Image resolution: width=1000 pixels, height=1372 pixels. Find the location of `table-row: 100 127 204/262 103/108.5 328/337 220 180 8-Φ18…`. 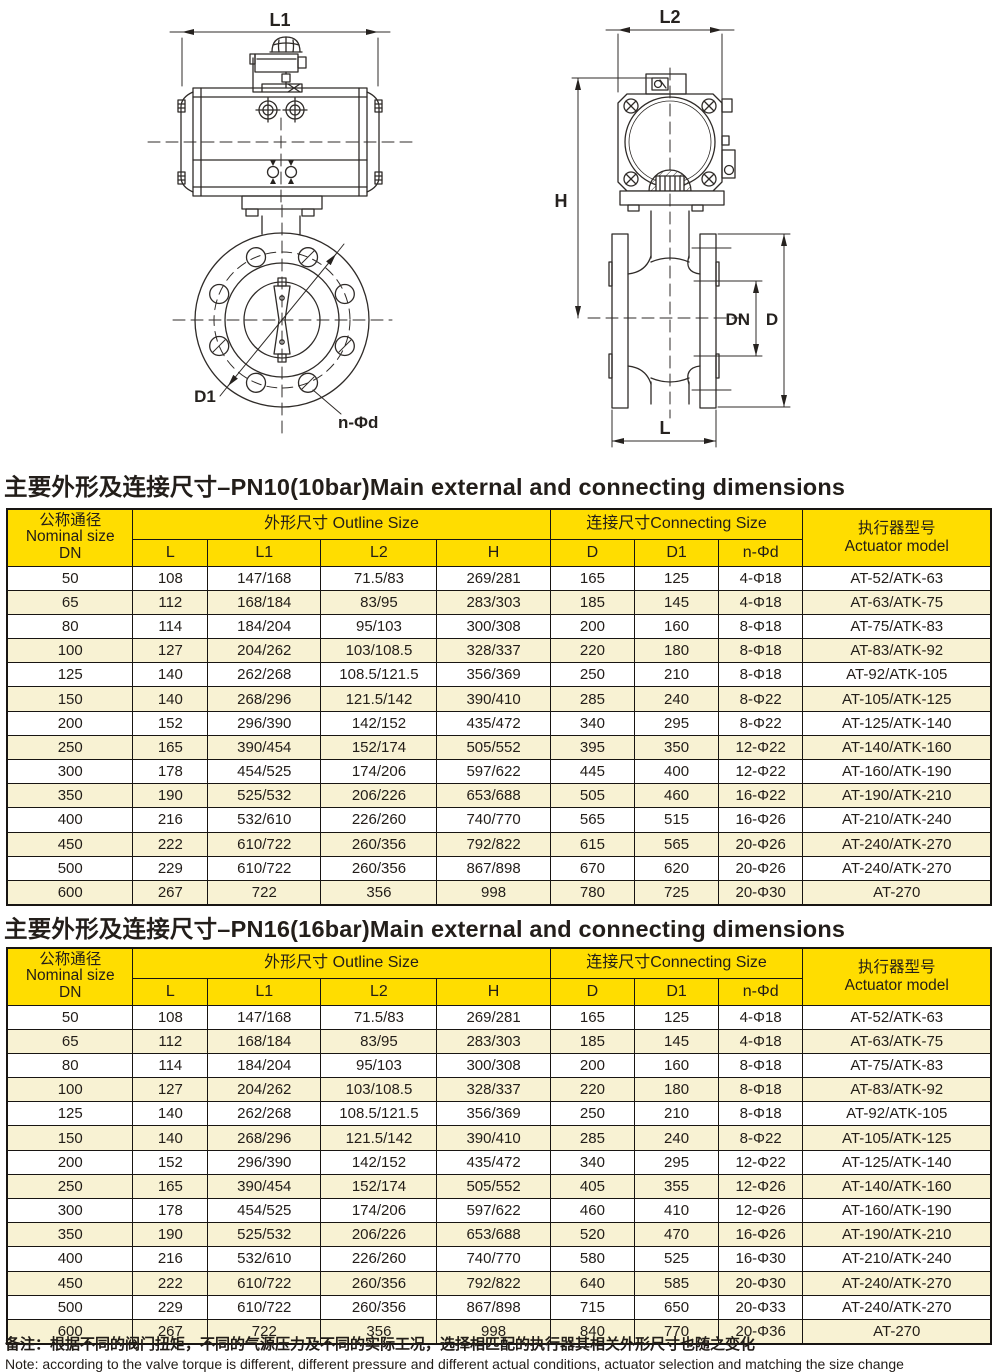

table-row: 100 127 204/262 103/108.5 328/337 220 180 8-Φ18… is located at coordinates (499, 1090).